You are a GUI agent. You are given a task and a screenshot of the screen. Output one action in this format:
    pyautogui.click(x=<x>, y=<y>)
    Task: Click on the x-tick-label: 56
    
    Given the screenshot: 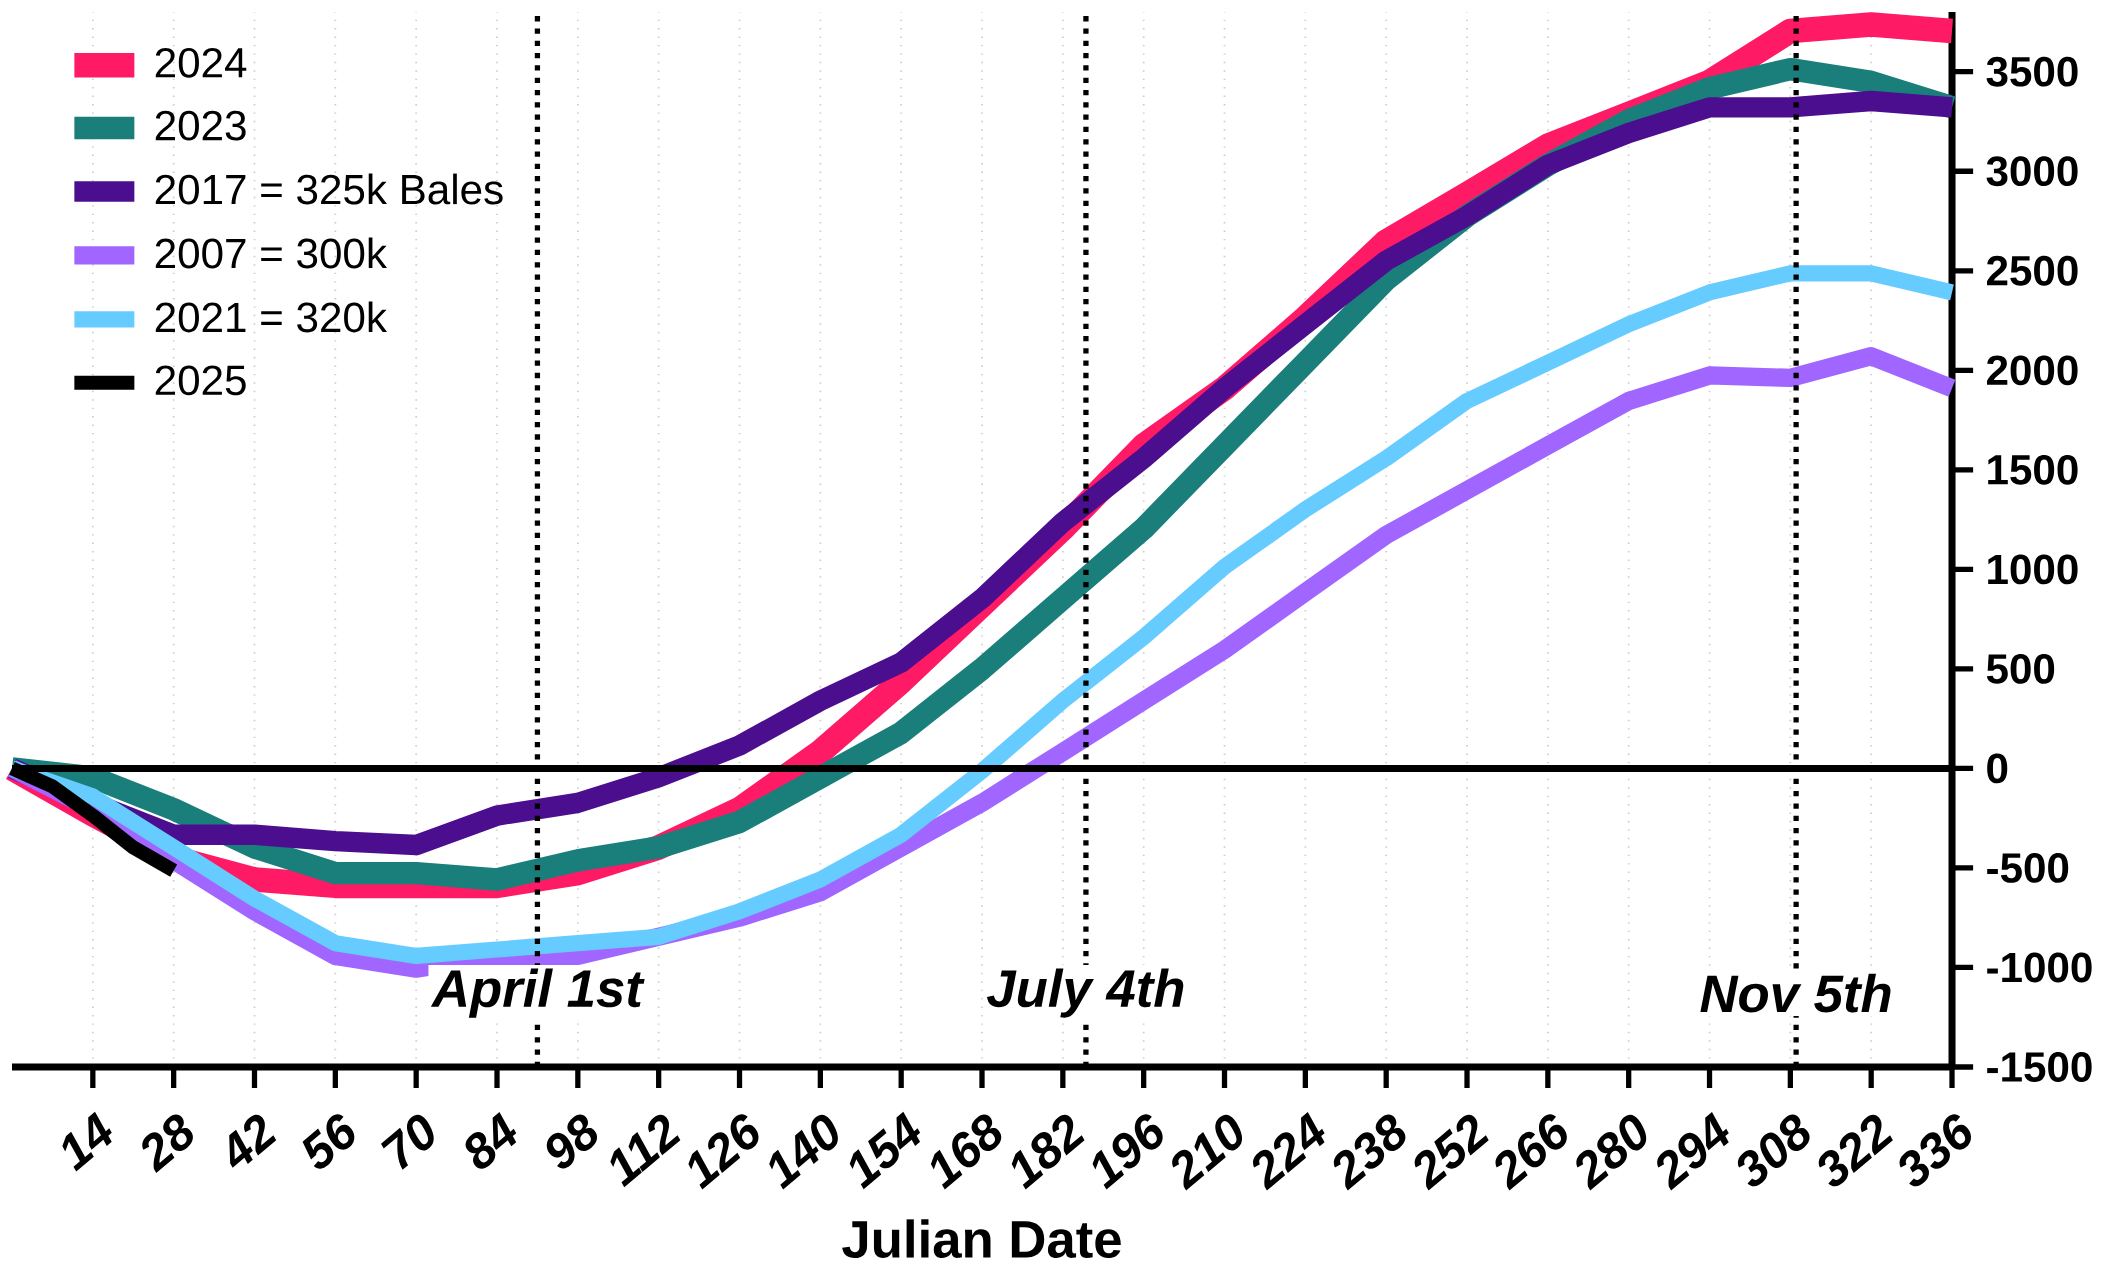 What is the action you would take?
    pyautogui.click(x=328, y=1141)
    